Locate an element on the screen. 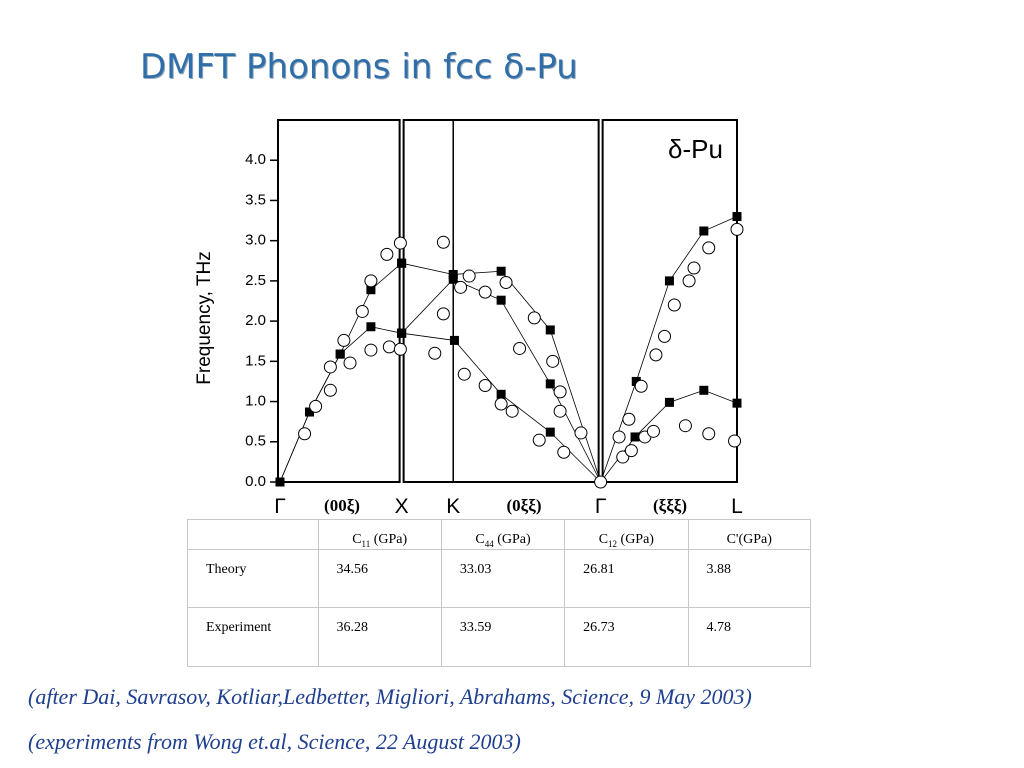  value-cell: 34.56 is located at coordinates (379, 578).